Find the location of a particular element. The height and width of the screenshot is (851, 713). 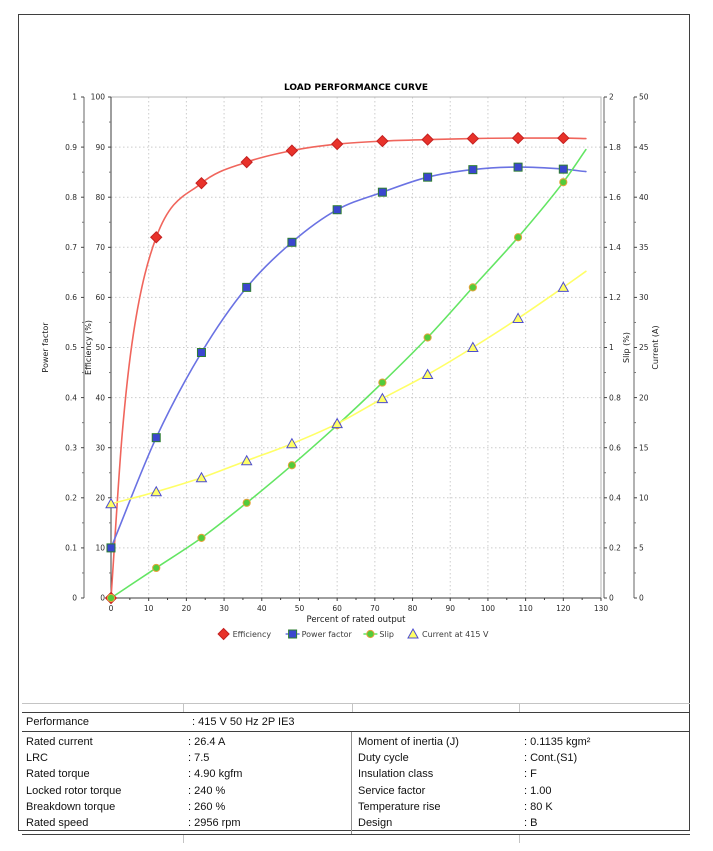

x-tick-label: 0 is located at coordinates (111, 608).